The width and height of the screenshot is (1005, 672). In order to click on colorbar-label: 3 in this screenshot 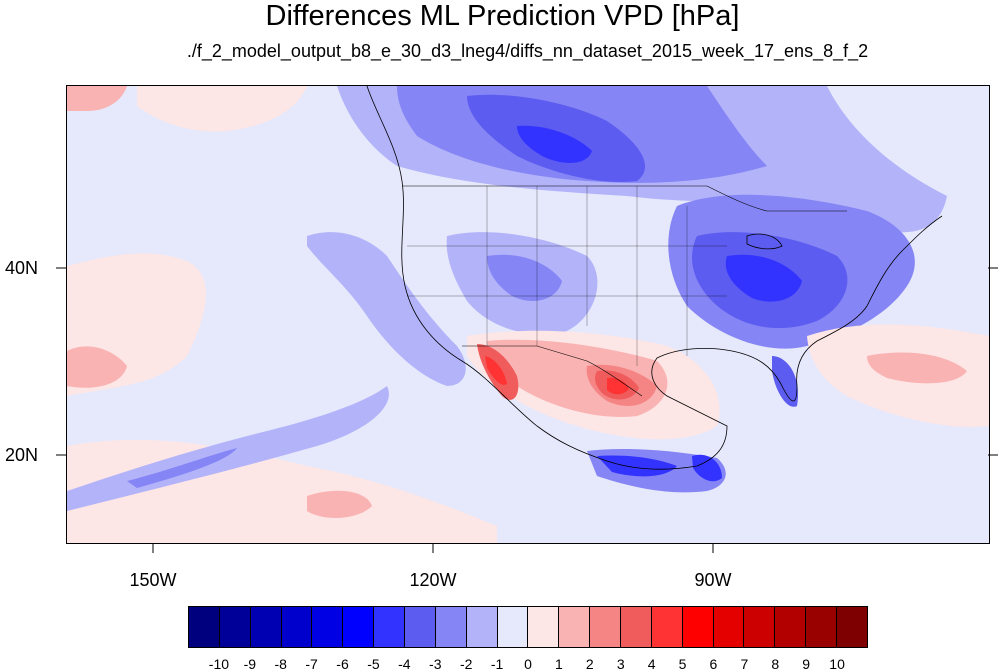, I will do `click(620, 664)`.